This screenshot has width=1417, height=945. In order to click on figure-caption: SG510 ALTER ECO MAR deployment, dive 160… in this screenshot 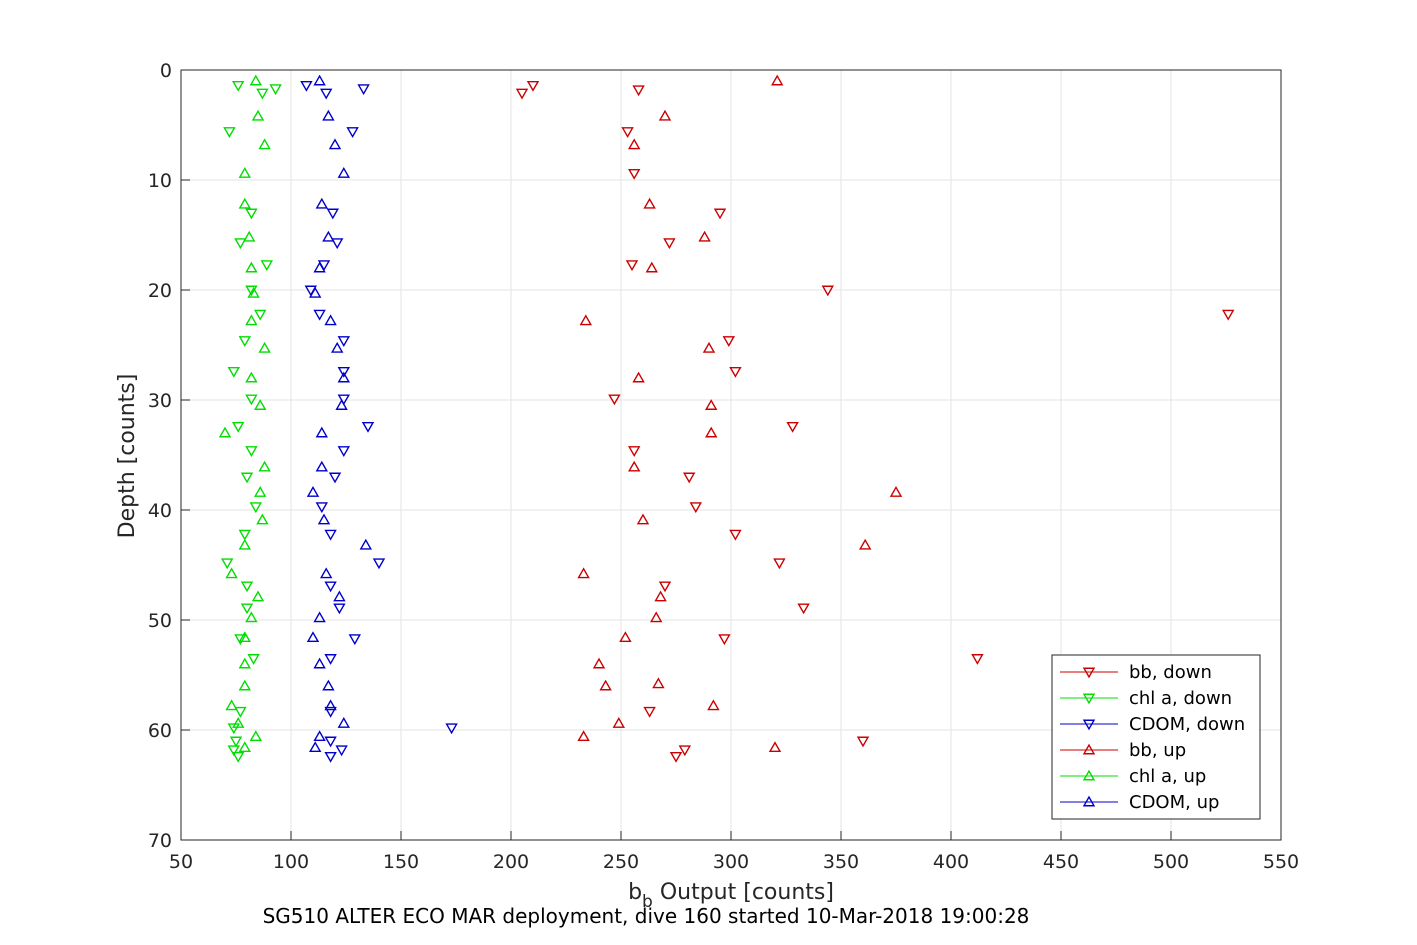, I will do `click(646, 916)`.